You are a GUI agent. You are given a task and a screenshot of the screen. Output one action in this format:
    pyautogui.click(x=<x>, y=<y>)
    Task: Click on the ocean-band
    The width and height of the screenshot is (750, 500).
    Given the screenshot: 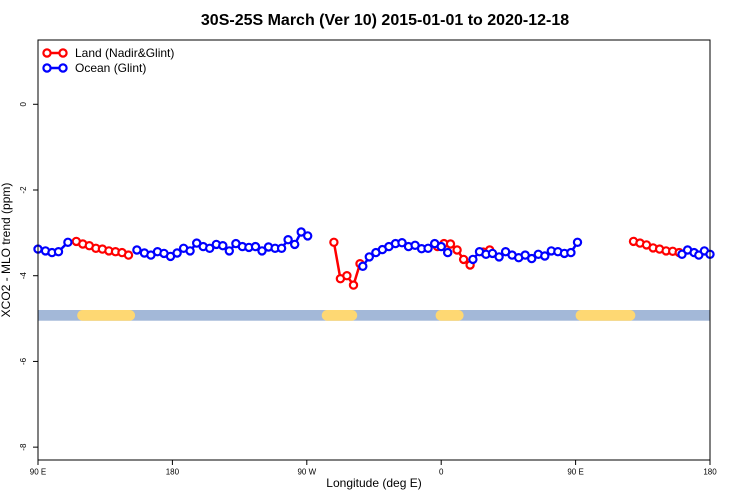 What is the action you would take?
    pyautogui.click(x=374, y=315)
    